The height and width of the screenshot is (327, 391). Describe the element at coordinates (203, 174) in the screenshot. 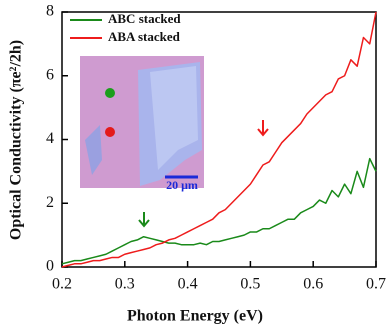

I see `annotation-arrows` at that location.